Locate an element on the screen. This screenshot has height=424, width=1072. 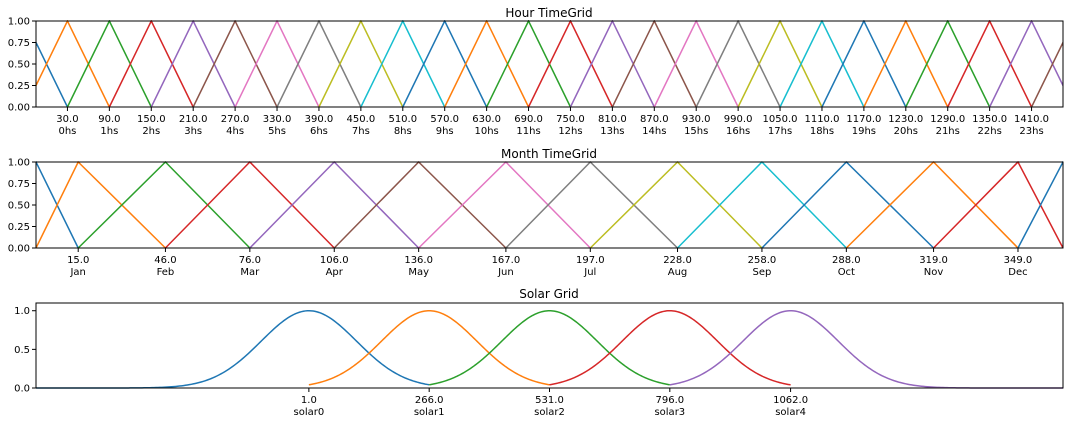
x-tick-label: 750.0 is located at coordinates (570, 119).